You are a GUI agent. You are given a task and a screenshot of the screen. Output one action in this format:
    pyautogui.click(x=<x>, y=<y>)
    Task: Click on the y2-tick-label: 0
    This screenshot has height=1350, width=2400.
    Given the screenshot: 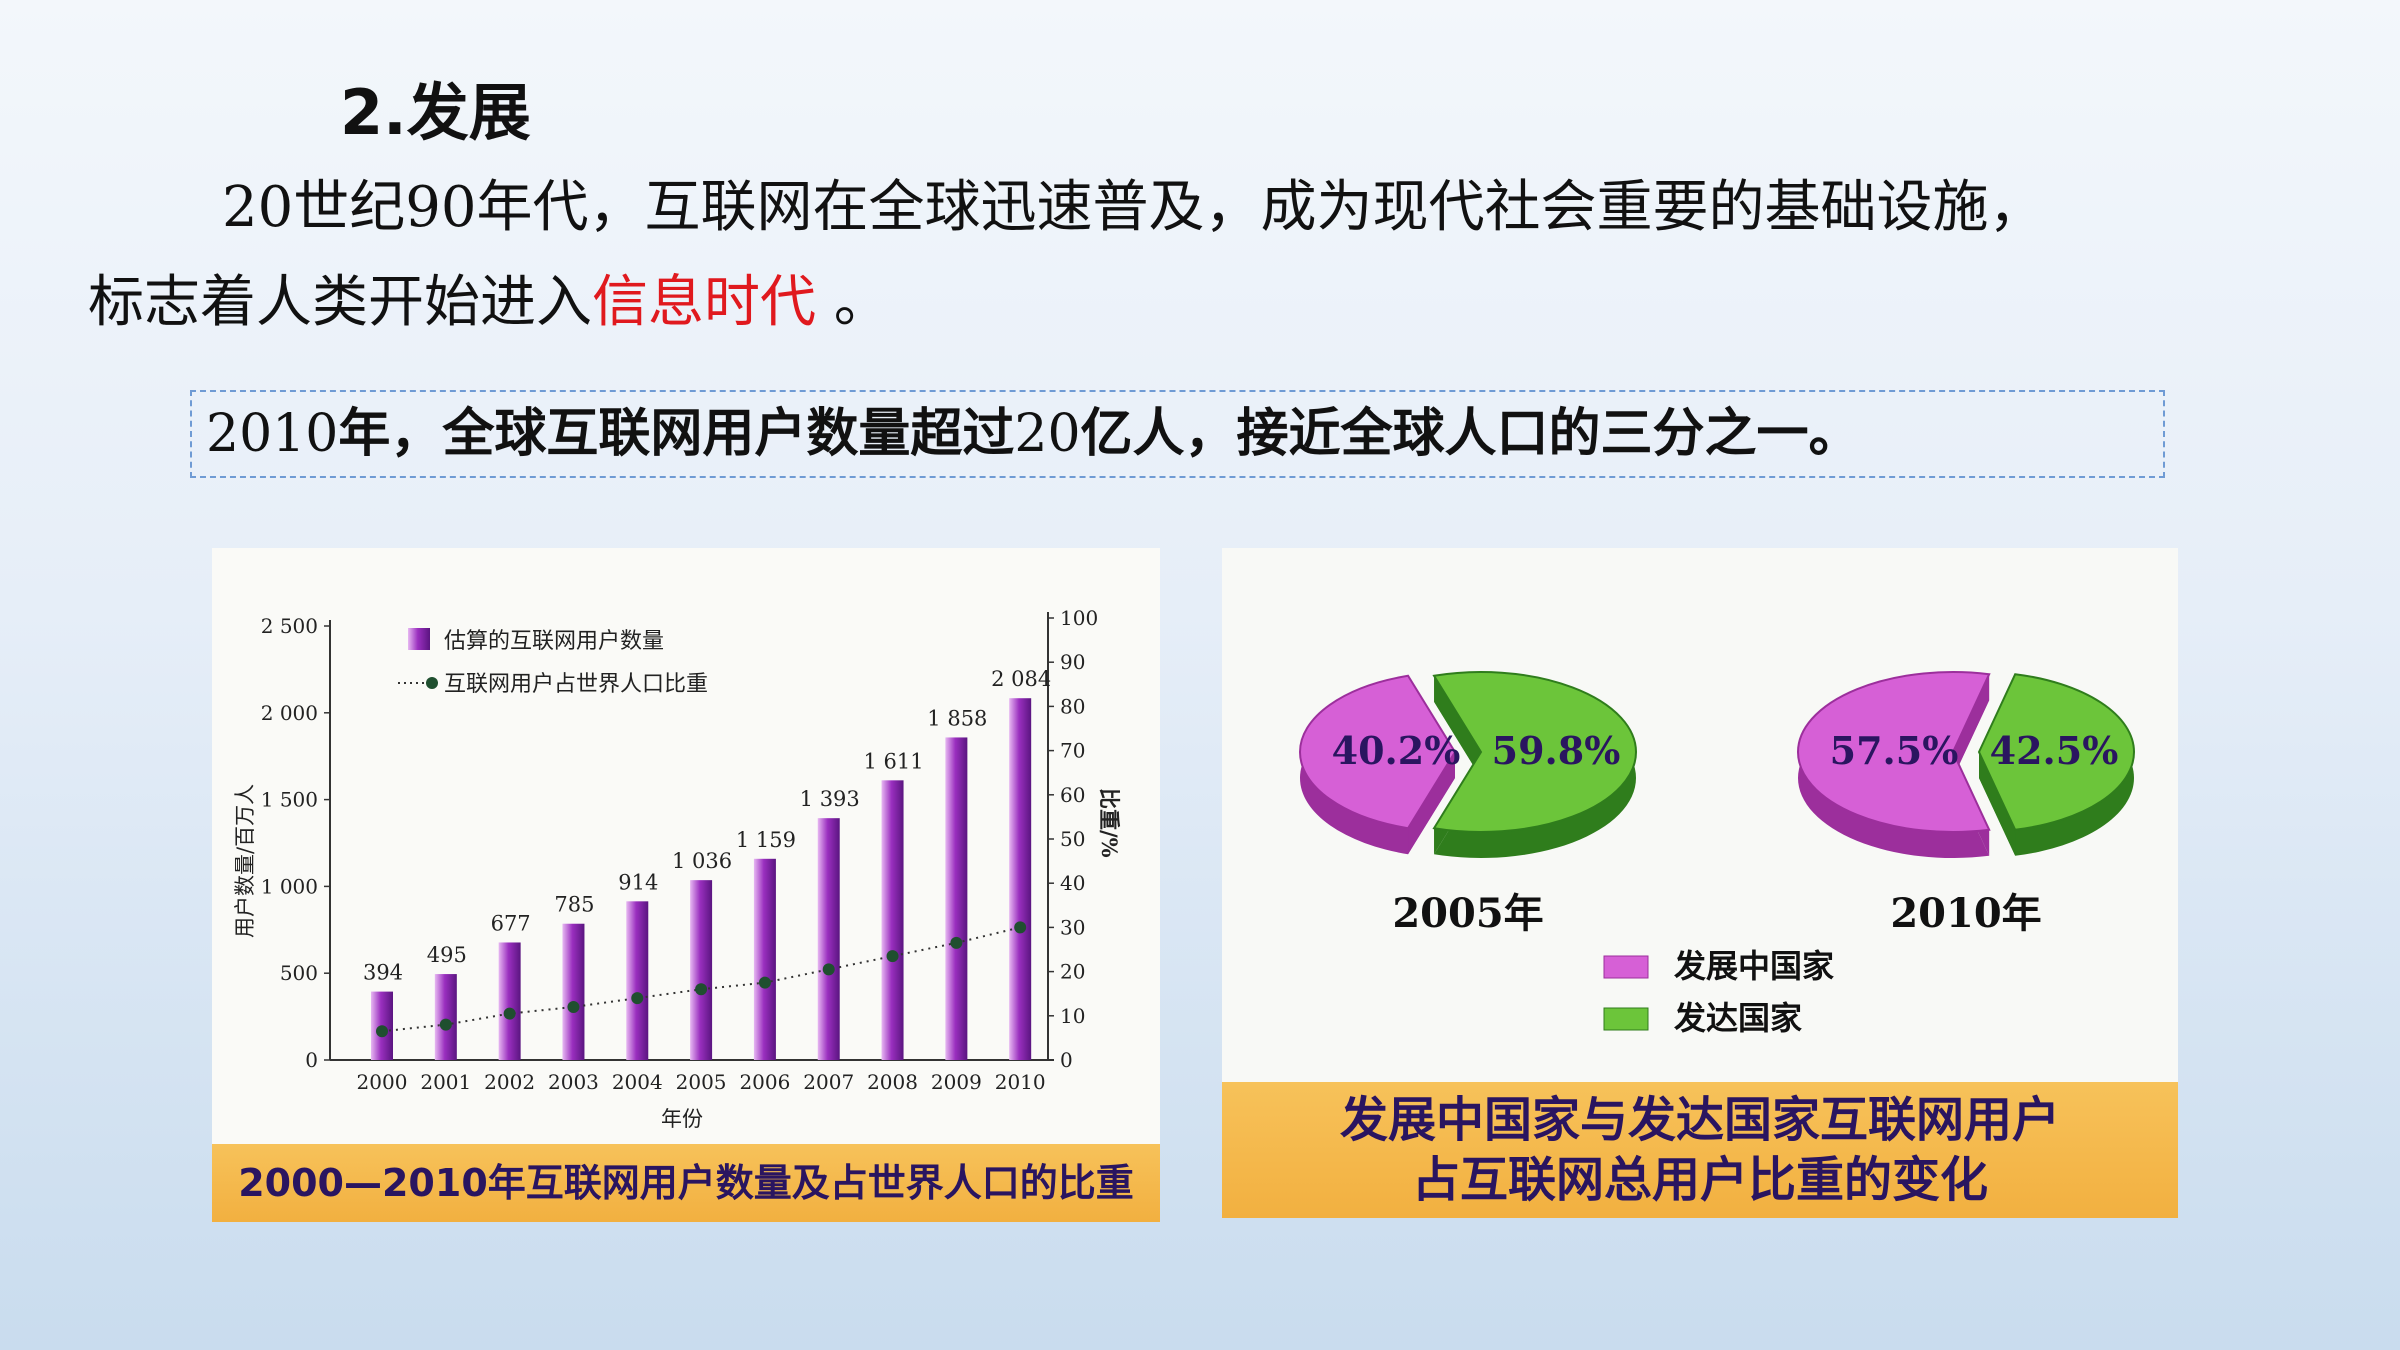 What is the action you would take?
    pyautogui.click(x=1066, y=1060)
    